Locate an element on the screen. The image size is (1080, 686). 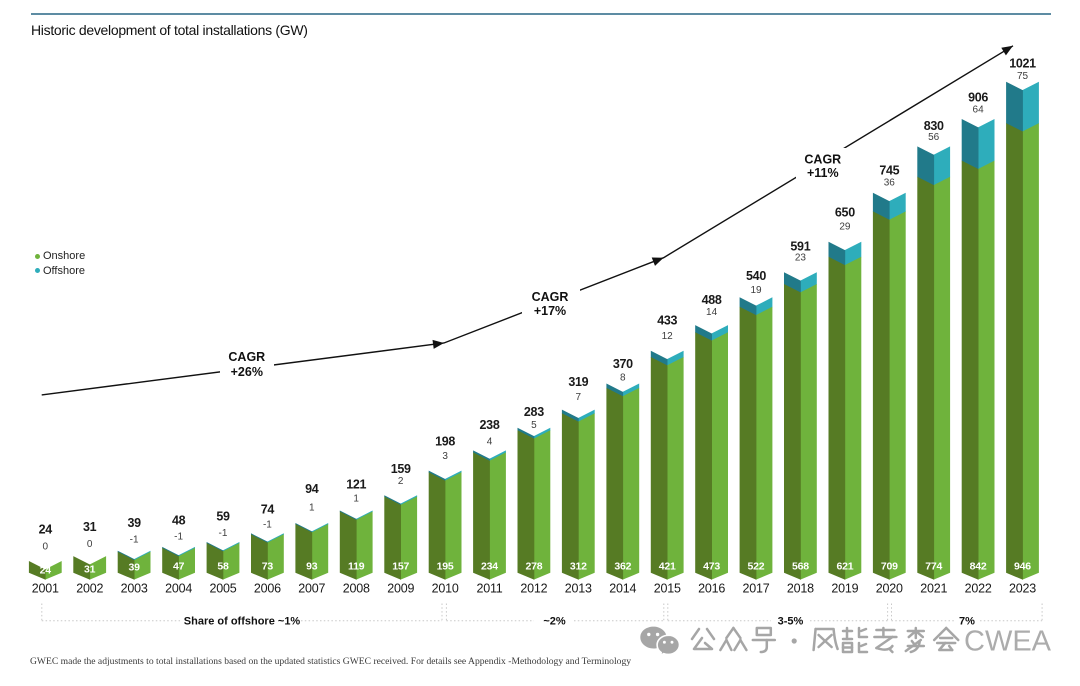
svg-text: 74 is located at coordinates (268, 510).